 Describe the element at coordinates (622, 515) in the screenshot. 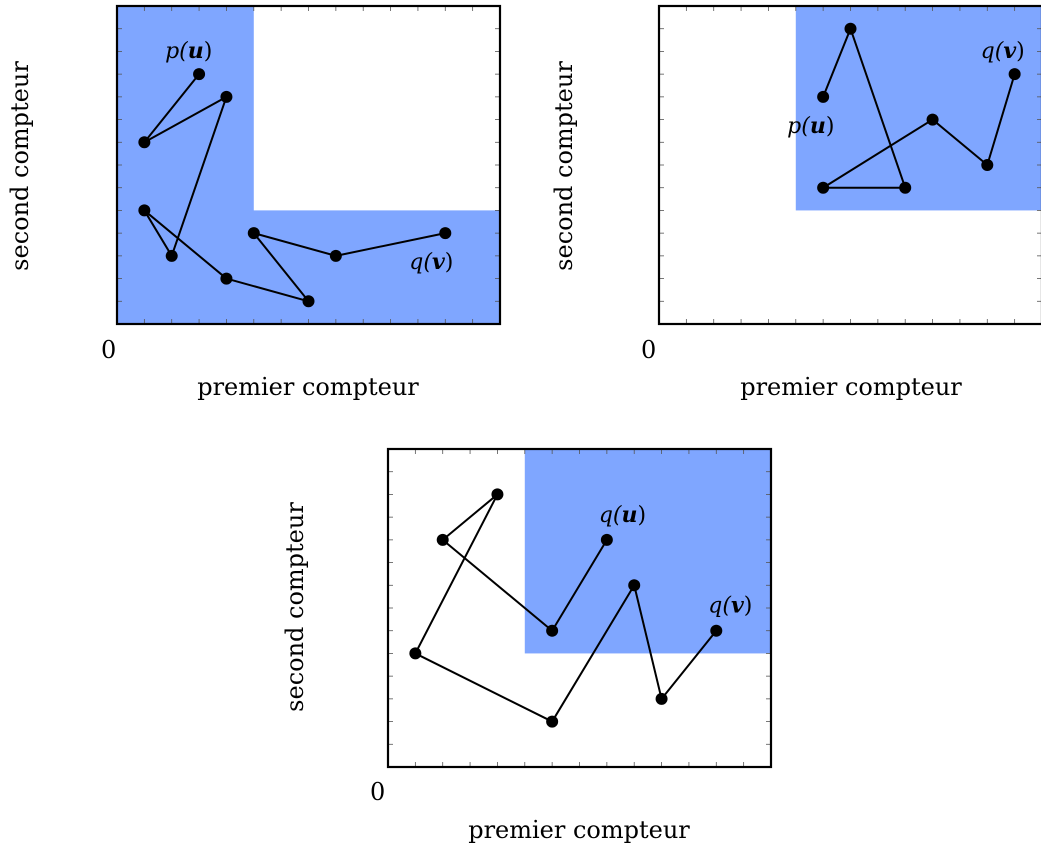

I see `point-label: q(u)` at that location.